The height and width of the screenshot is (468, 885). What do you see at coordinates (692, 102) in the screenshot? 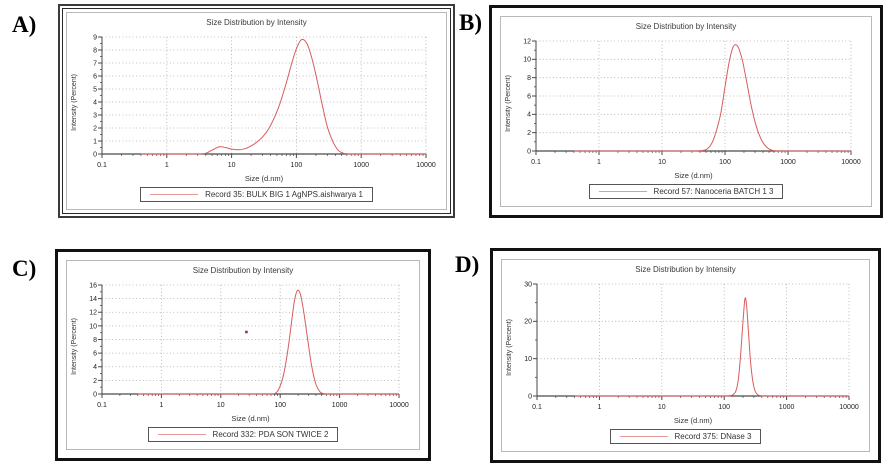
I see `plot-area: 0 2 4 6 8 10 12 0.1 1 10 100 1000 10000` at bounding box center [692, 102].